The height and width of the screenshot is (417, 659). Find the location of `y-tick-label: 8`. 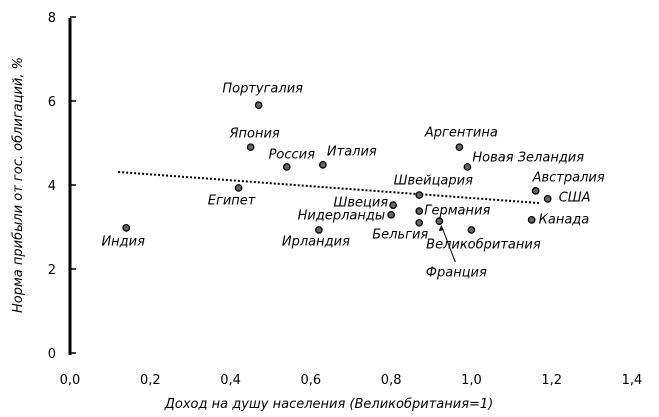

y-tick-label: 8 is located at coordinates (52, 18).